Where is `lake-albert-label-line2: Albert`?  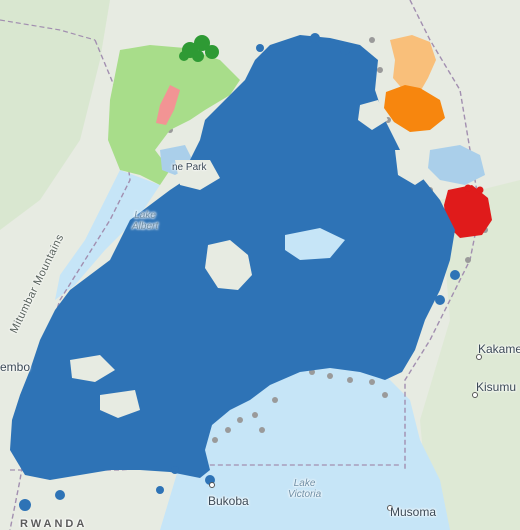
lake-albert-label-line2: Albert is located at coordinates (145, 226).